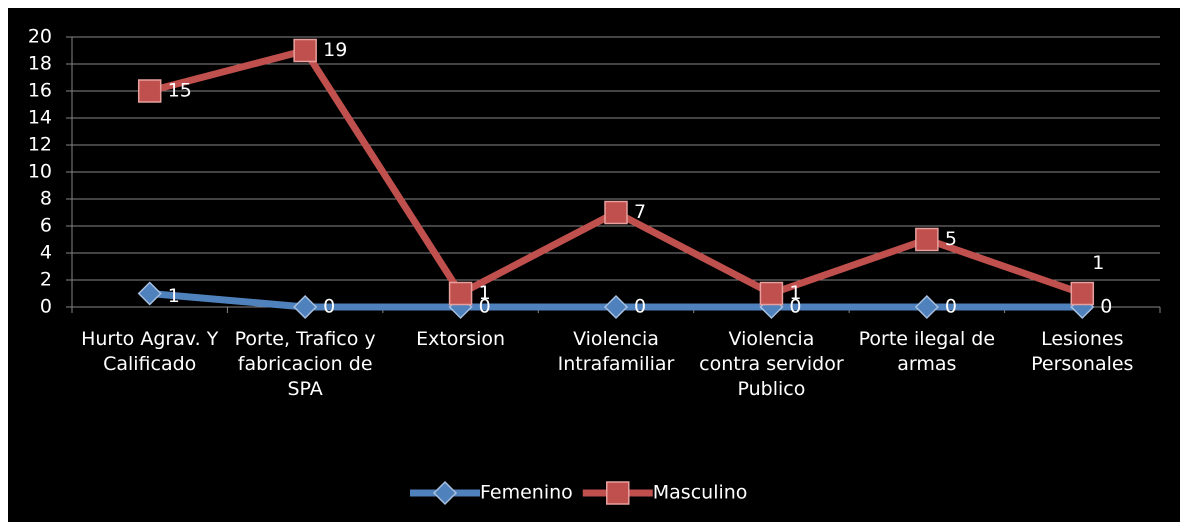  Describe the element at coordinates (40, 91) in the screenshot. I see `y-tick-label: 16` at that location.